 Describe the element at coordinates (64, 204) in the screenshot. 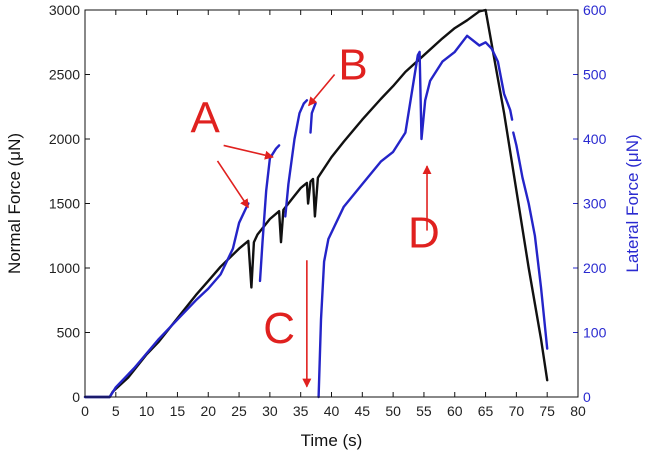

I see `y-tick-label-left: 1500` at that location.